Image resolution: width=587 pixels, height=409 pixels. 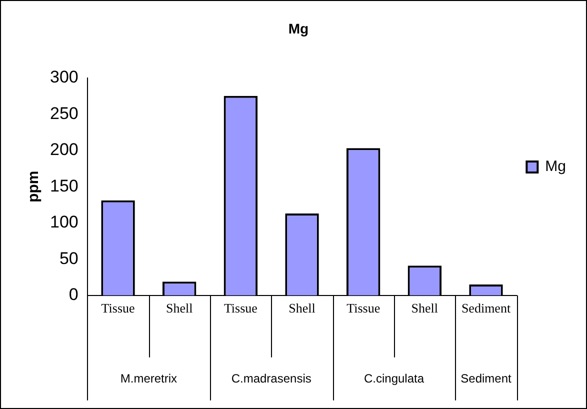 What do you see at coordinates (271, 379) in the screenshot?
I see `text: C.madrasensis` at bounding box center [271, 379].